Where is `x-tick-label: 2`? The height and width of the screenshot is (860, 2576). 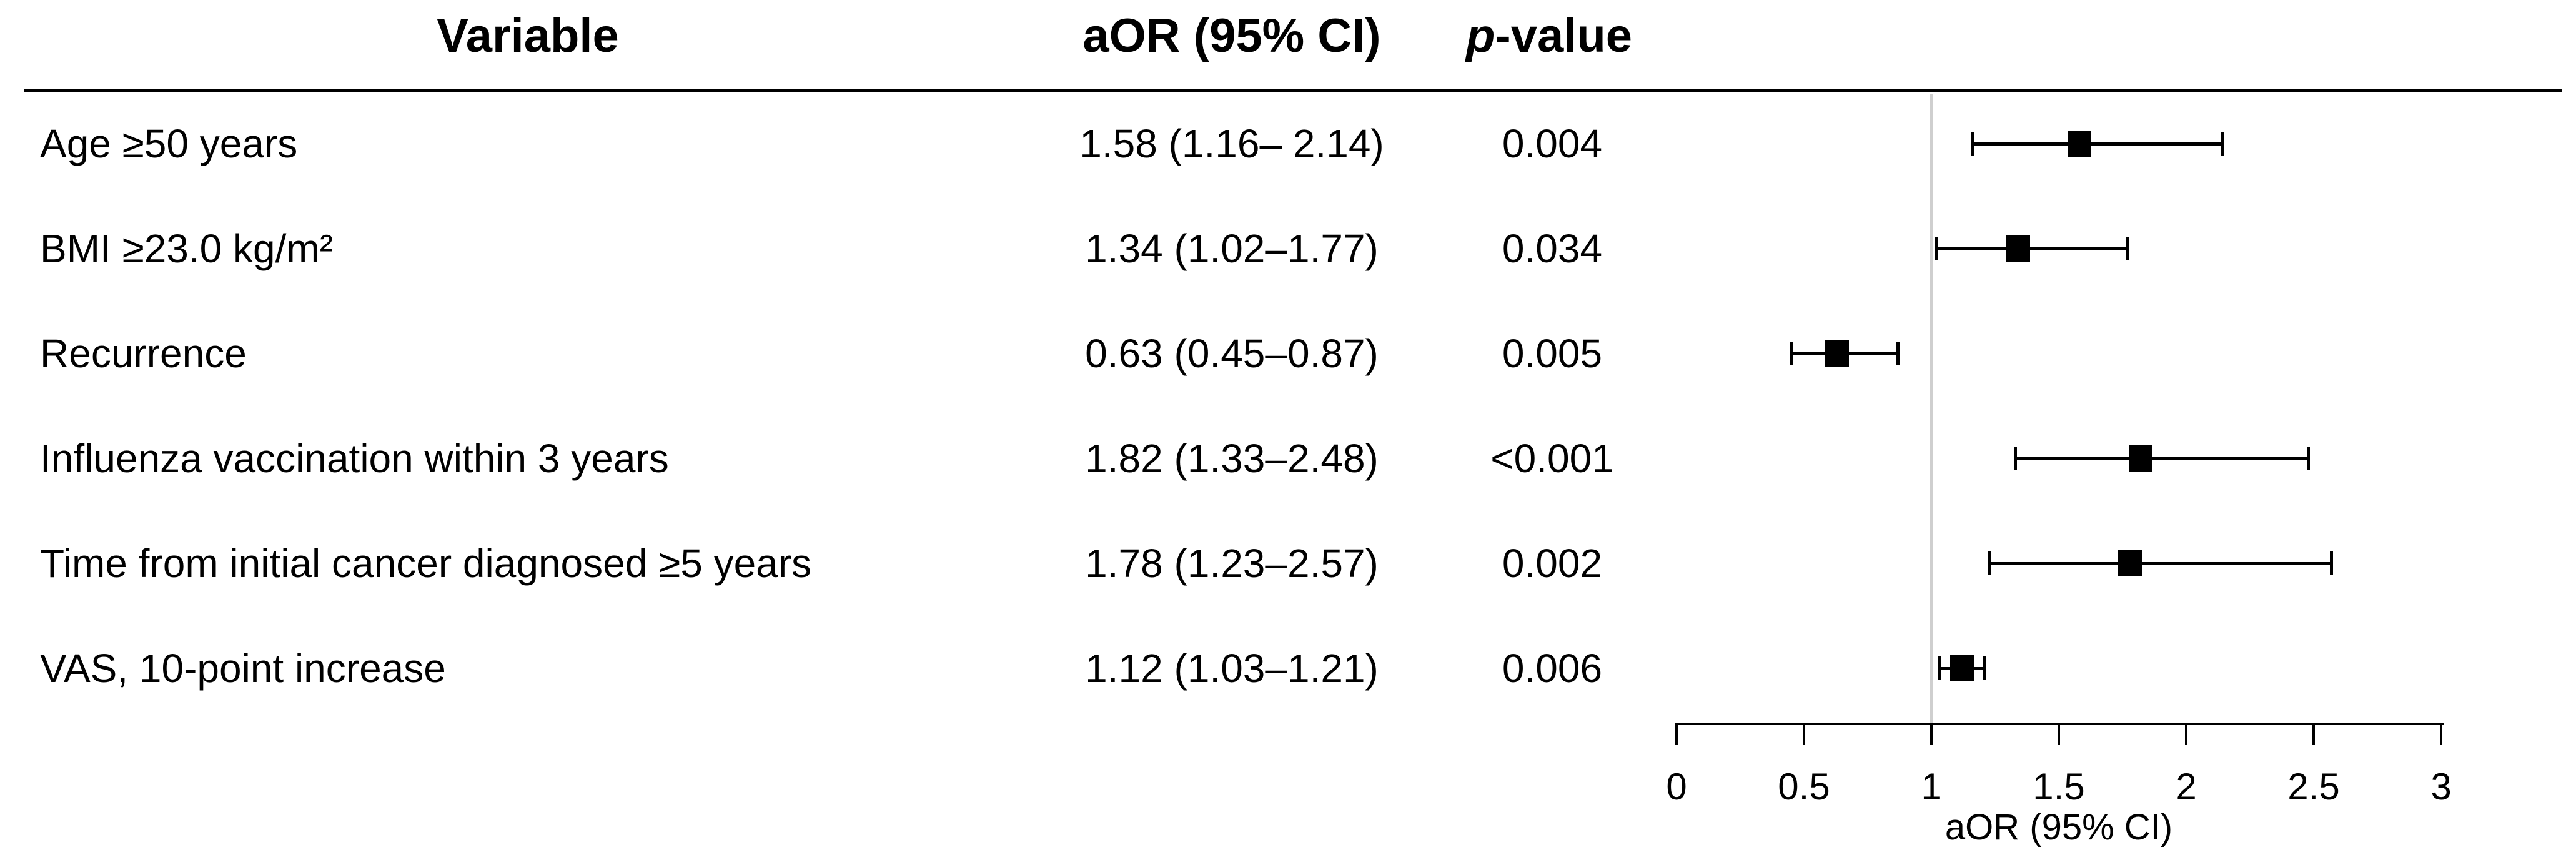
x-tick-label: 2 is located at coordinates (2186, 787).